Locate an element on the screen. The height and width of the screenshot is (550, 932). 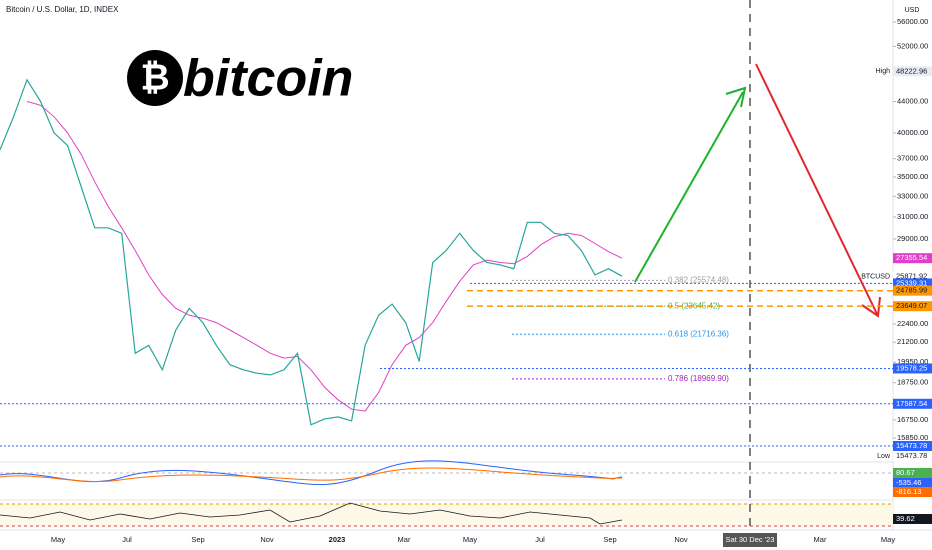
price-tag-label: 19578.25 is located at coordinates (911, 367).